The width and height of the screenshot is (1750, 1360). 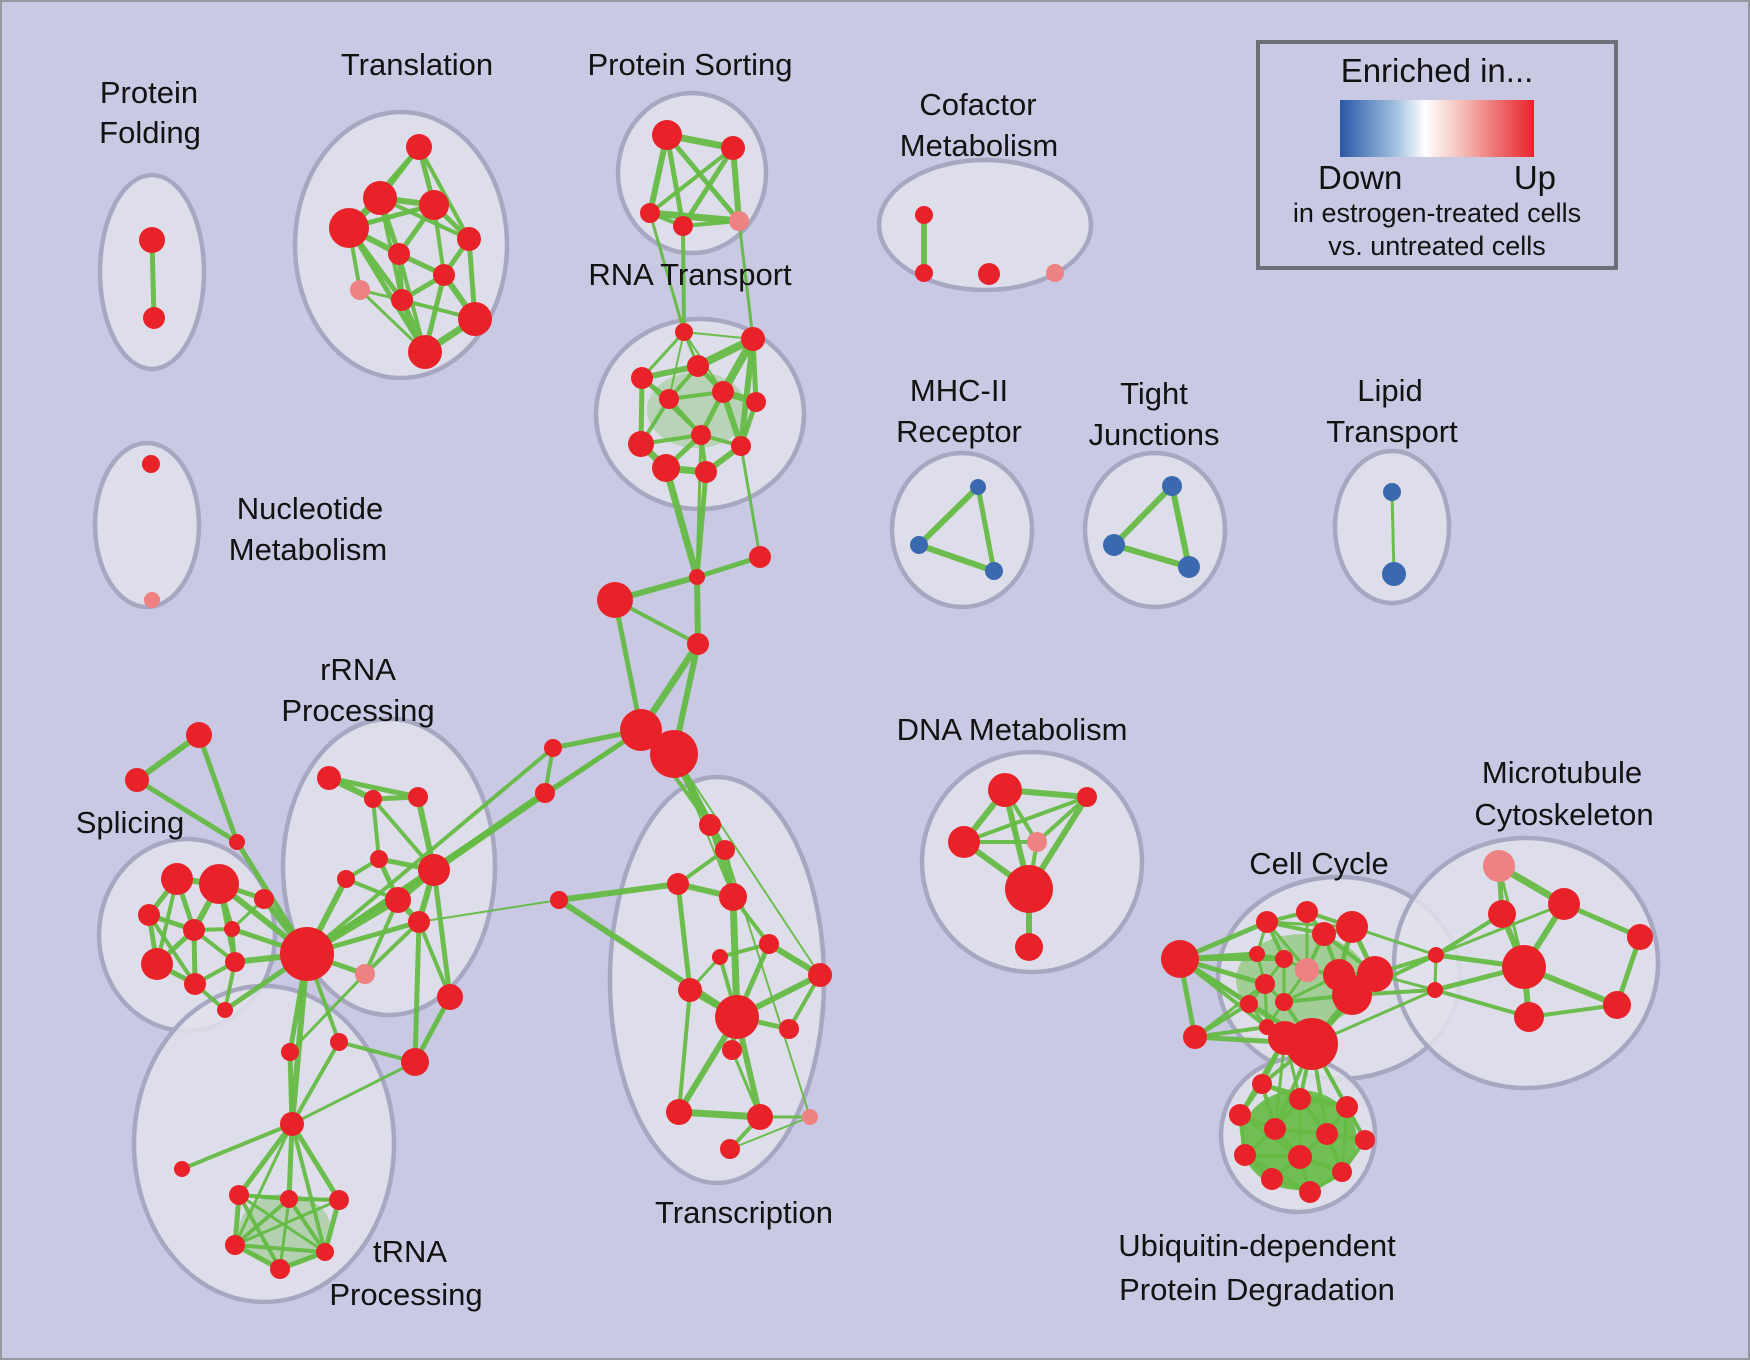 What do you see at coordinates (674, 754) in the screenshot?
I see `node-g2` at bounding box center [674, 754].